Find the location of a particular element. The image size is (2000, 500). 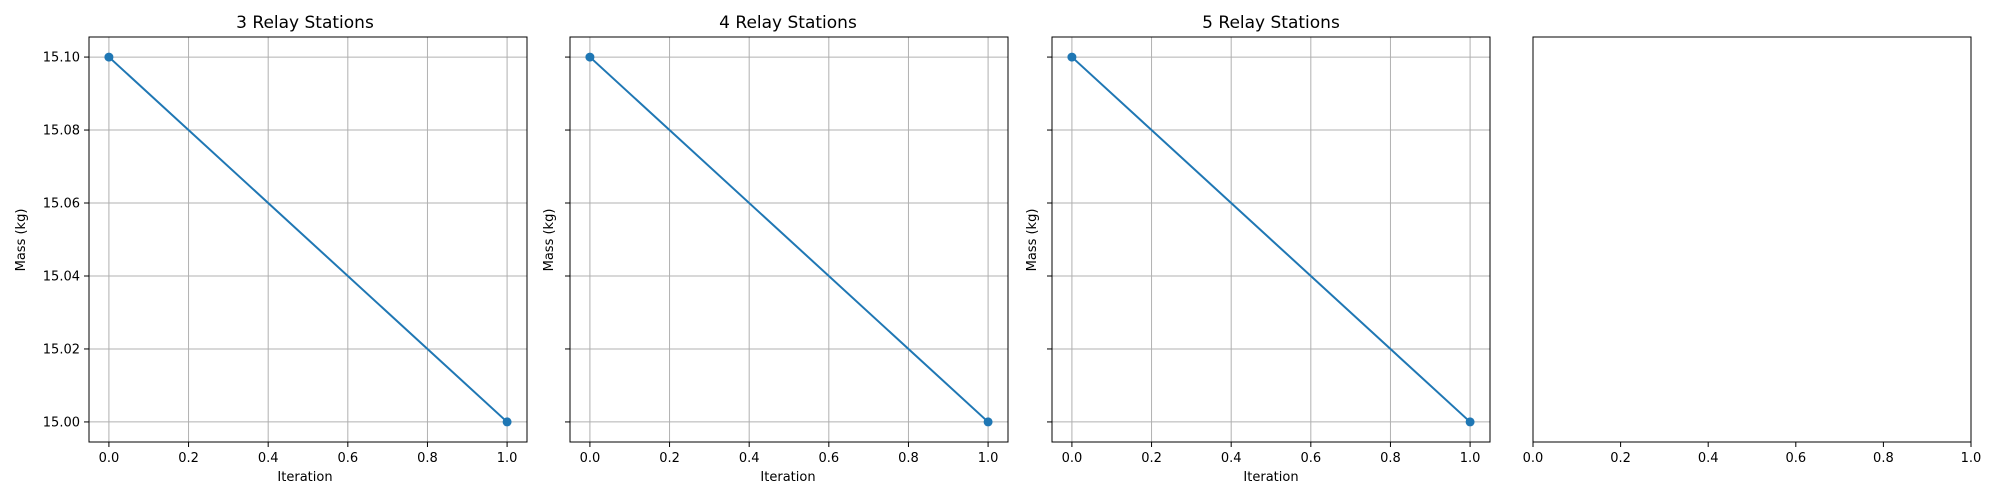

subplot-3-ylabel: Mass (kg) is located at coordinates (1032, 240).